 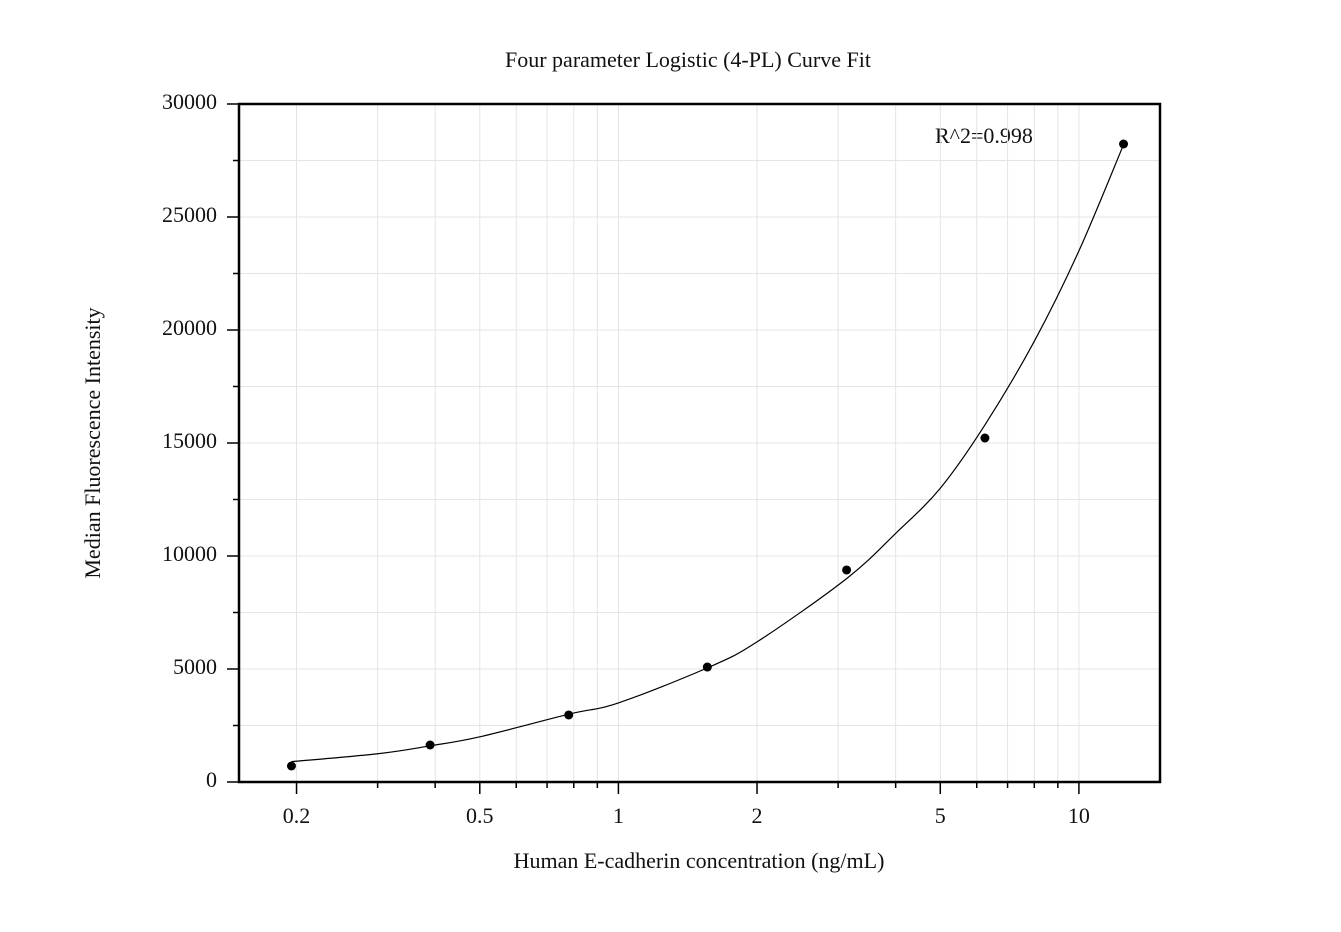 What do you see at coordinates (189, 214) in the screenshot?
I see `y-tick-label: 25000` at bounding box center [189, 214].